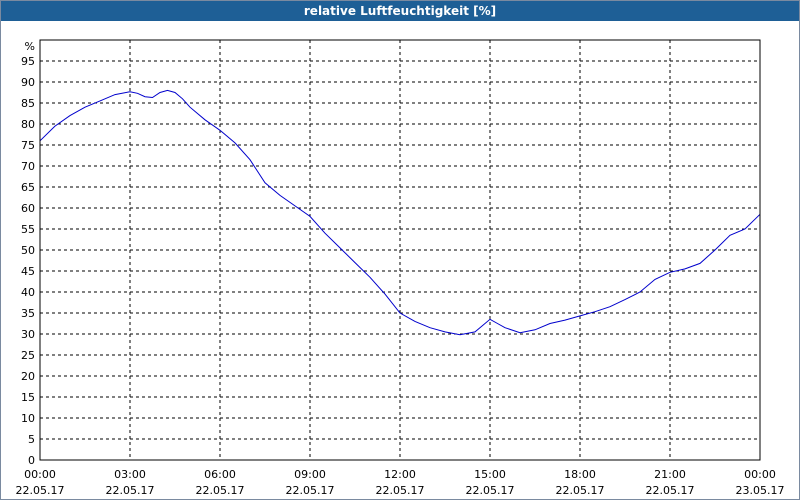 The height and width of the screenshot is (500, 800). I want to click on y-tick-label: 25, so click(28, 355).